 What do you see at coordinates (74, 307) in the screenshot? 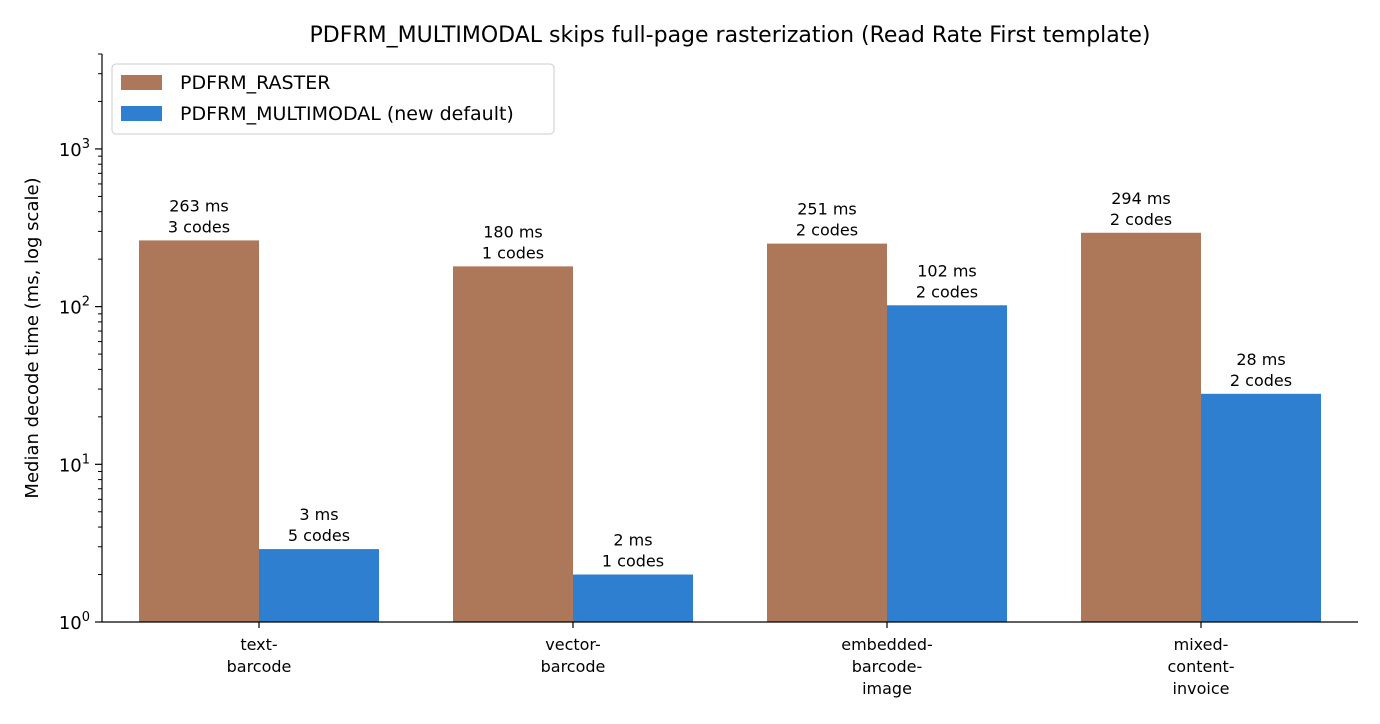
I see `y-tick-label: 10²` at bounding box center [74, 307].